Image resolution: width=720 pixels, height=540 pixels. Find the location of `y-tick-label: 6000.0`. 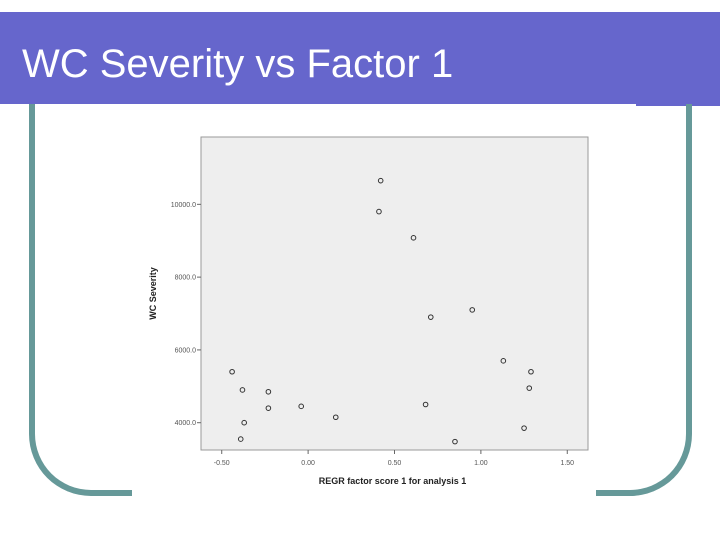

y-tick-label: 6000.0 is located at coordinates (186, 350).